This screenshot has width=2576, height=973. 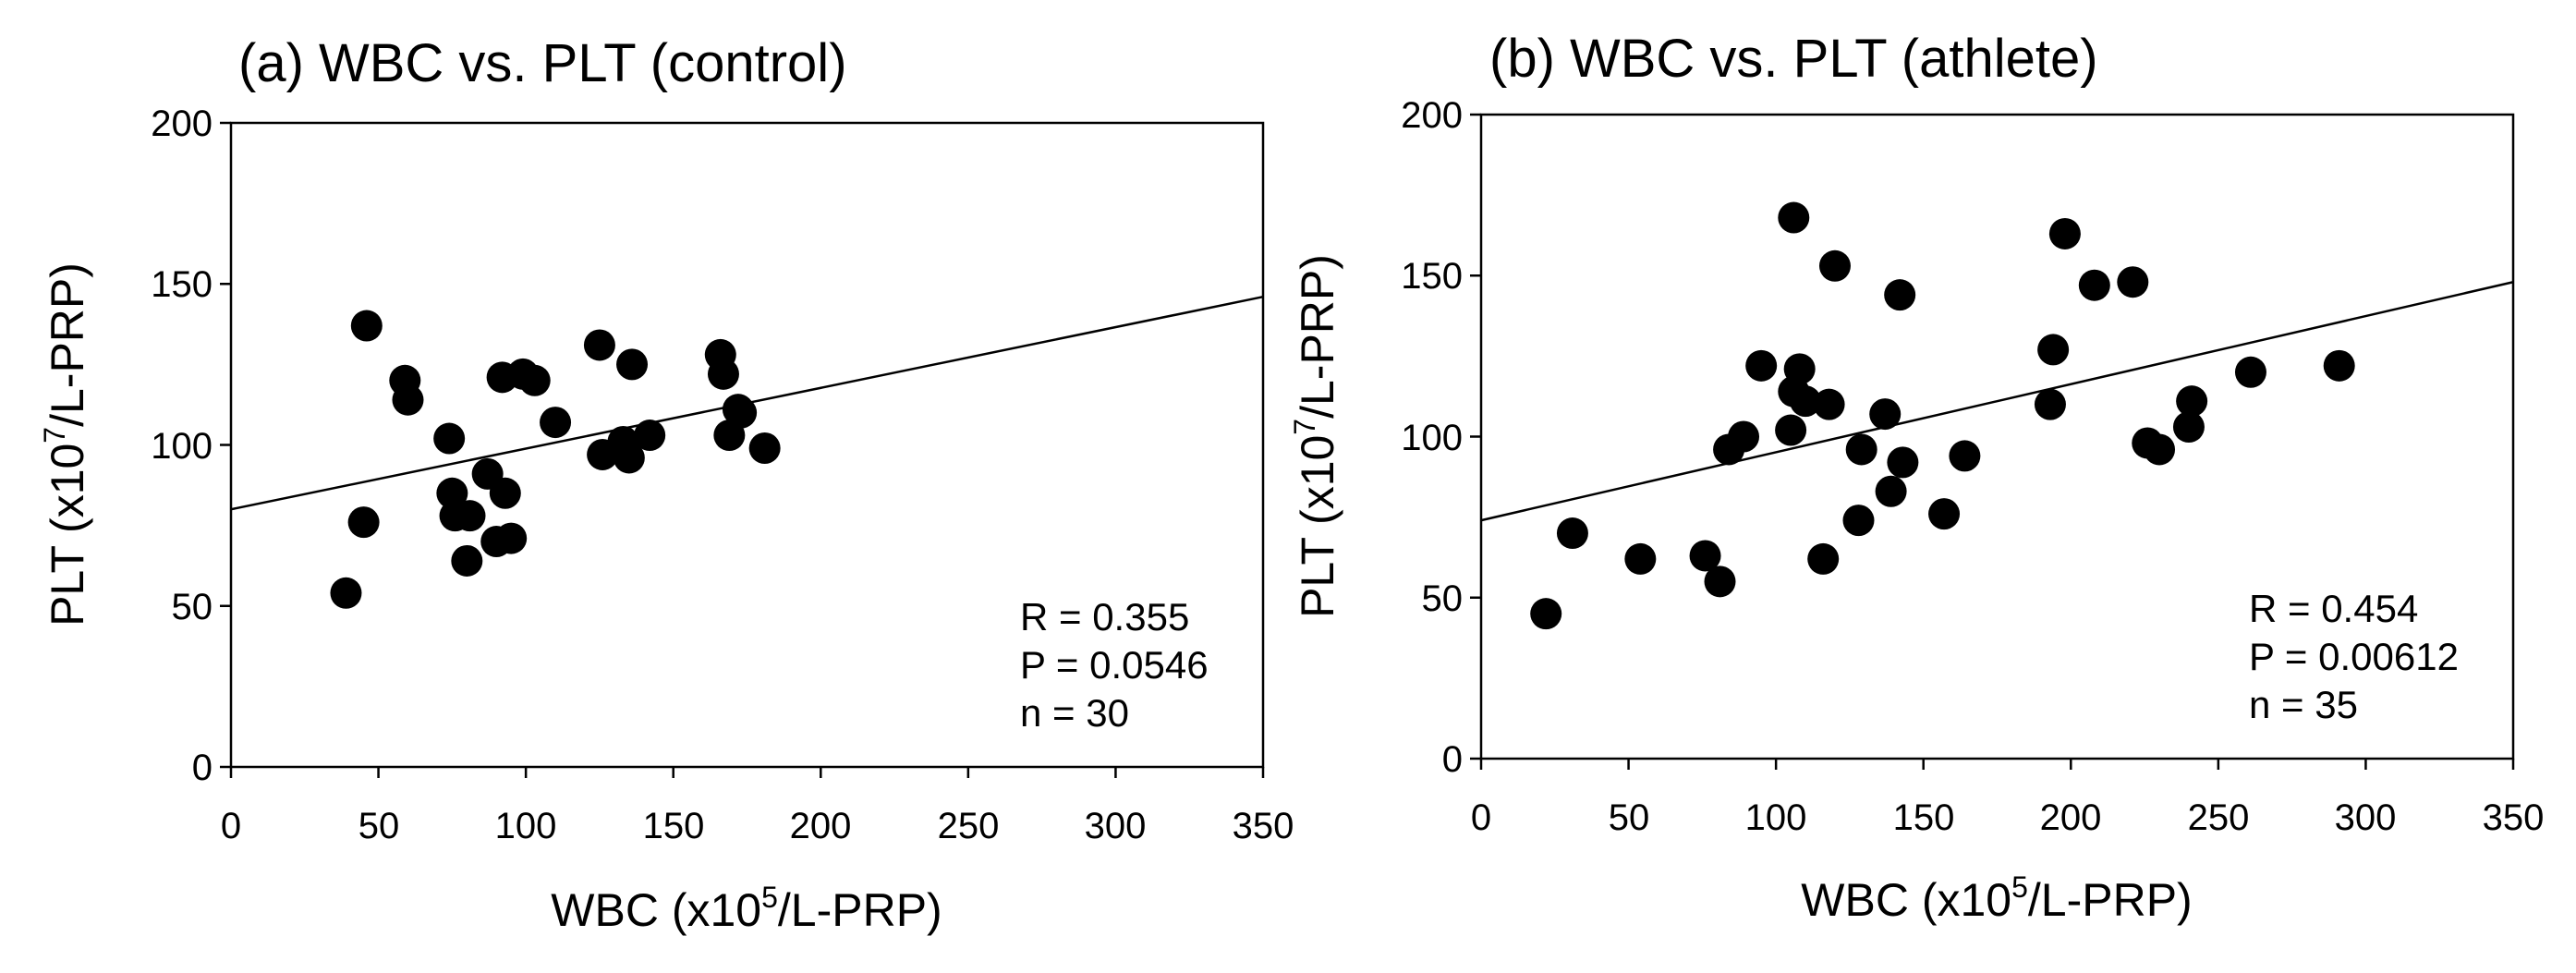 What do you see at coordinates (1793, 59) in the screenshot?
I see `chart-title: (b) WBC vs. PLT (athlete)` at bounding box center [1793, 59].